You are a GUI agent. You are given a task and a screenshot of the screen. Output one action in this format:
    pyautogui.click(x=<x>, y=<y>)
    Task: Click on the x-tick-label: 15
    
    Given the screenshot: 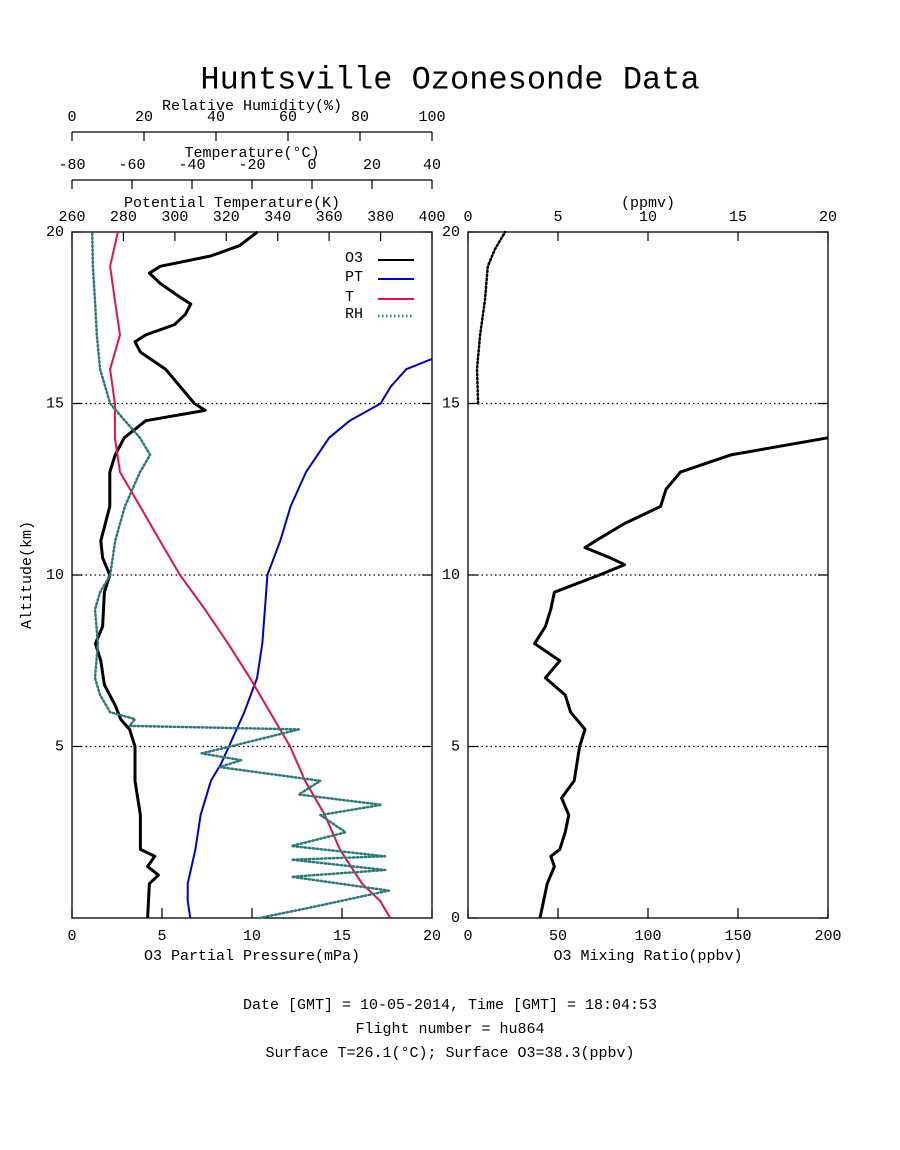 What is the action you would take?
    pyautogui.click(x=342, y=936)
    